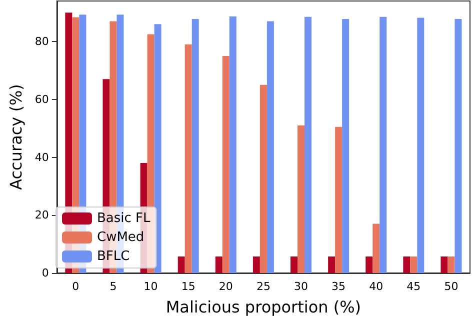 This screenshot has height=320, width=474. I want to click on y-axis-title: Accuracy (%), so click(16, 137).